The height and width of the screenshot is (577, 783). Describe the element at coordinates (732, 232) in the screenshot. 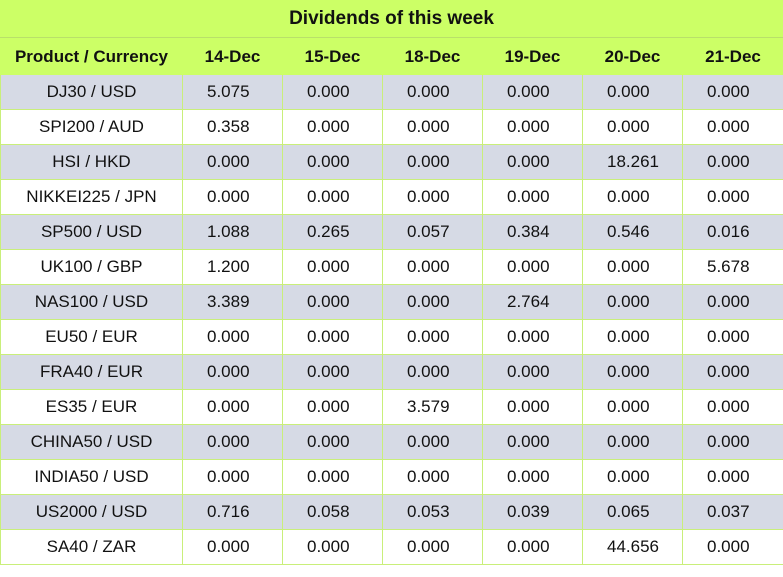

I see `dividend-value-cell: 0.016` at that location.